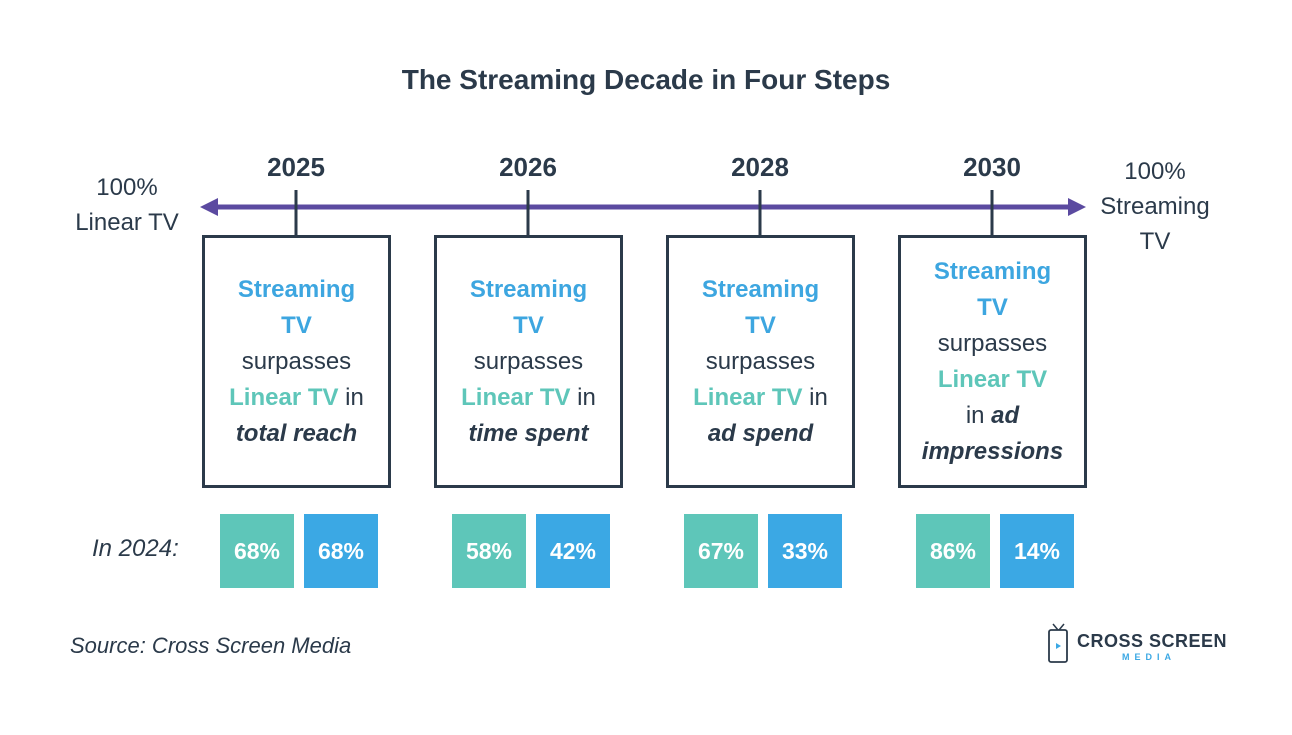  What do you see at coordinates (528, 167) in the screenshot?
I see `year-label: 2026` at bounding box center [528, 167].